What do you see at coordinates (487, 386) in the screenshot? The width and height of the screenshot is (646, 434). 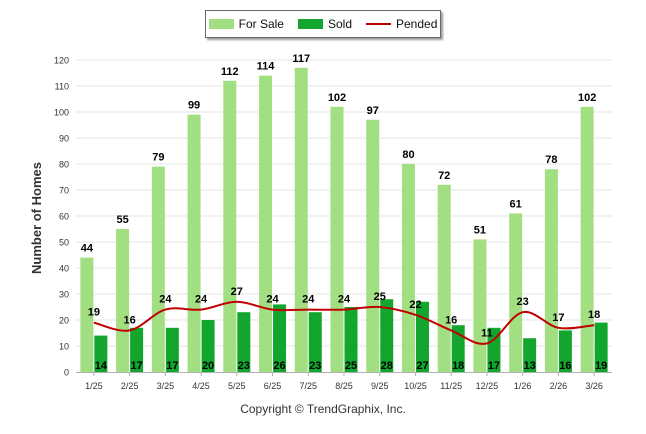 I see `x-tick-label: 12/25` at bounding box center [487, 386].